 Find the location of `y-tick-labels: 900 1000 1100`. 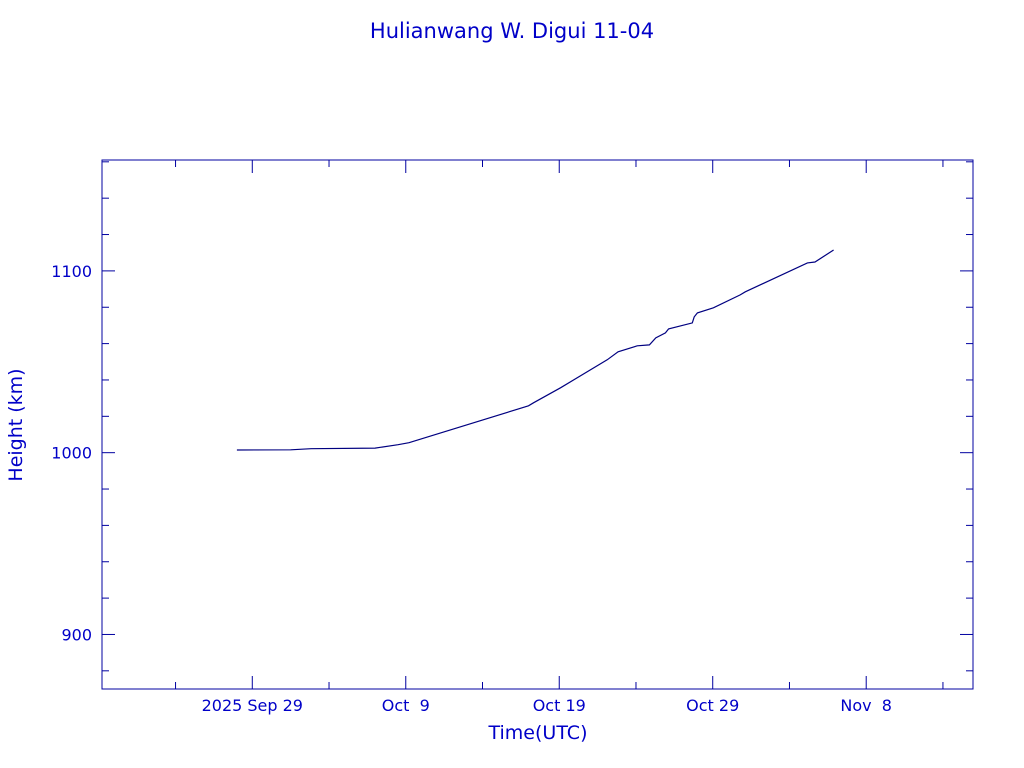

y-tick-labels: 900 1000 1100 is located at coordinates (71, 453).